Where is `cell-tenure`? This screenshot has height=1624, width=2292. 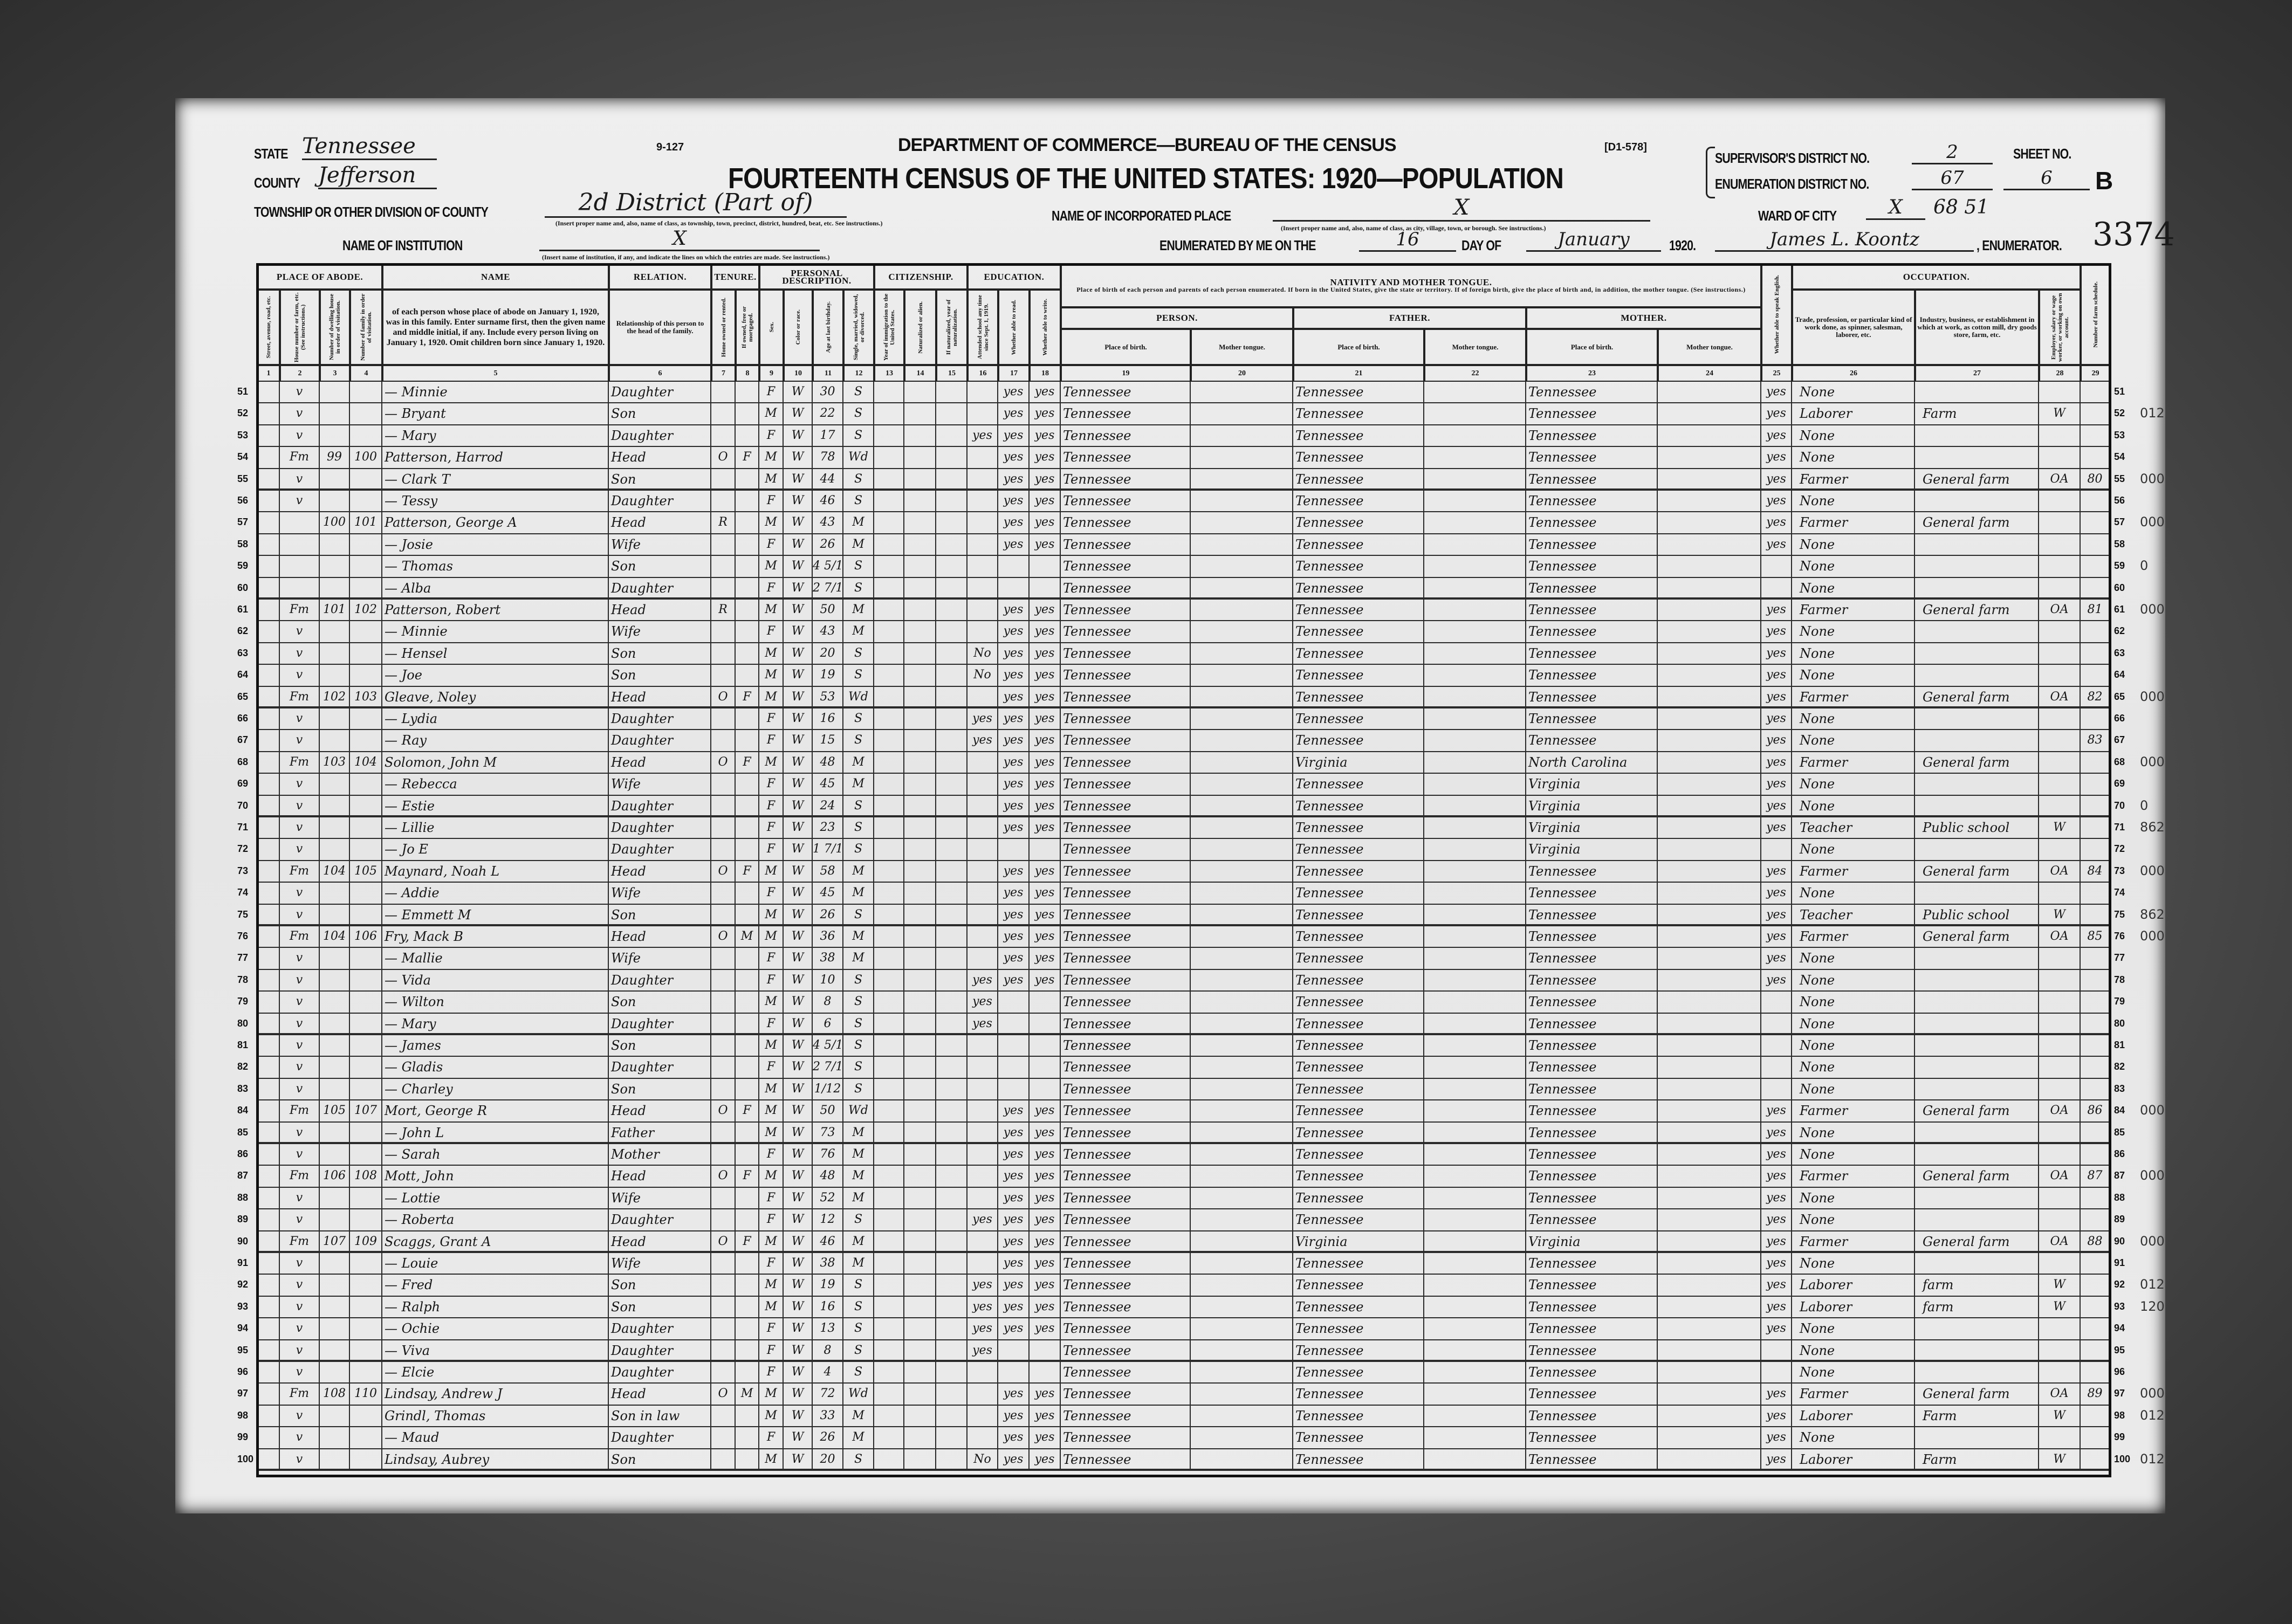
cell-tenure is located at coordinates (747, 1351).